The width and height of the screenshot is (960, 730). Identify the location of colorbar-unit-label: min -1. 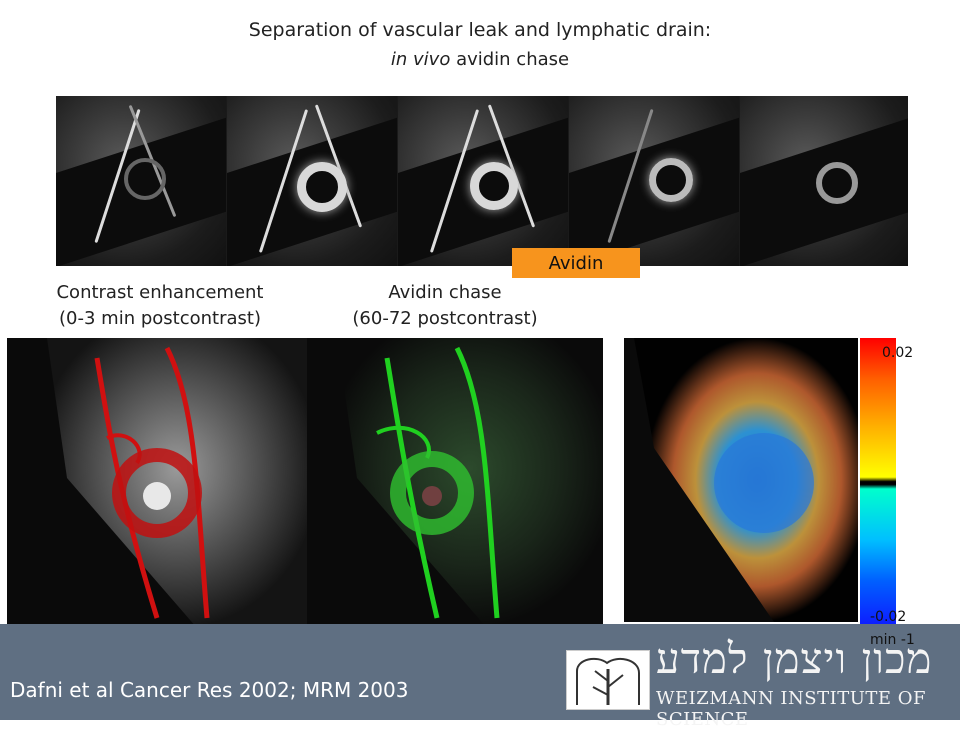
(892, 640).